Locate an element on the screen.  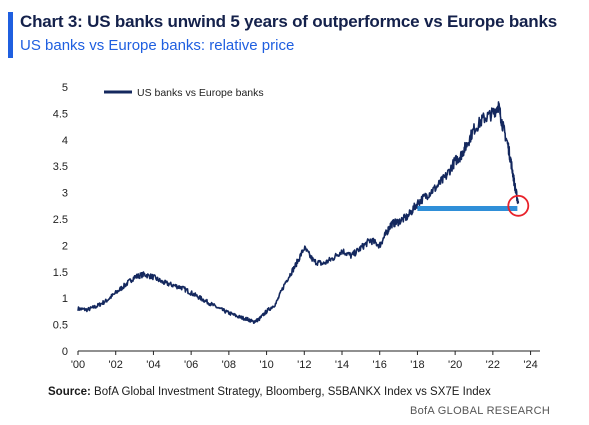
title-accent-bar is located at coordinates (10, 35).